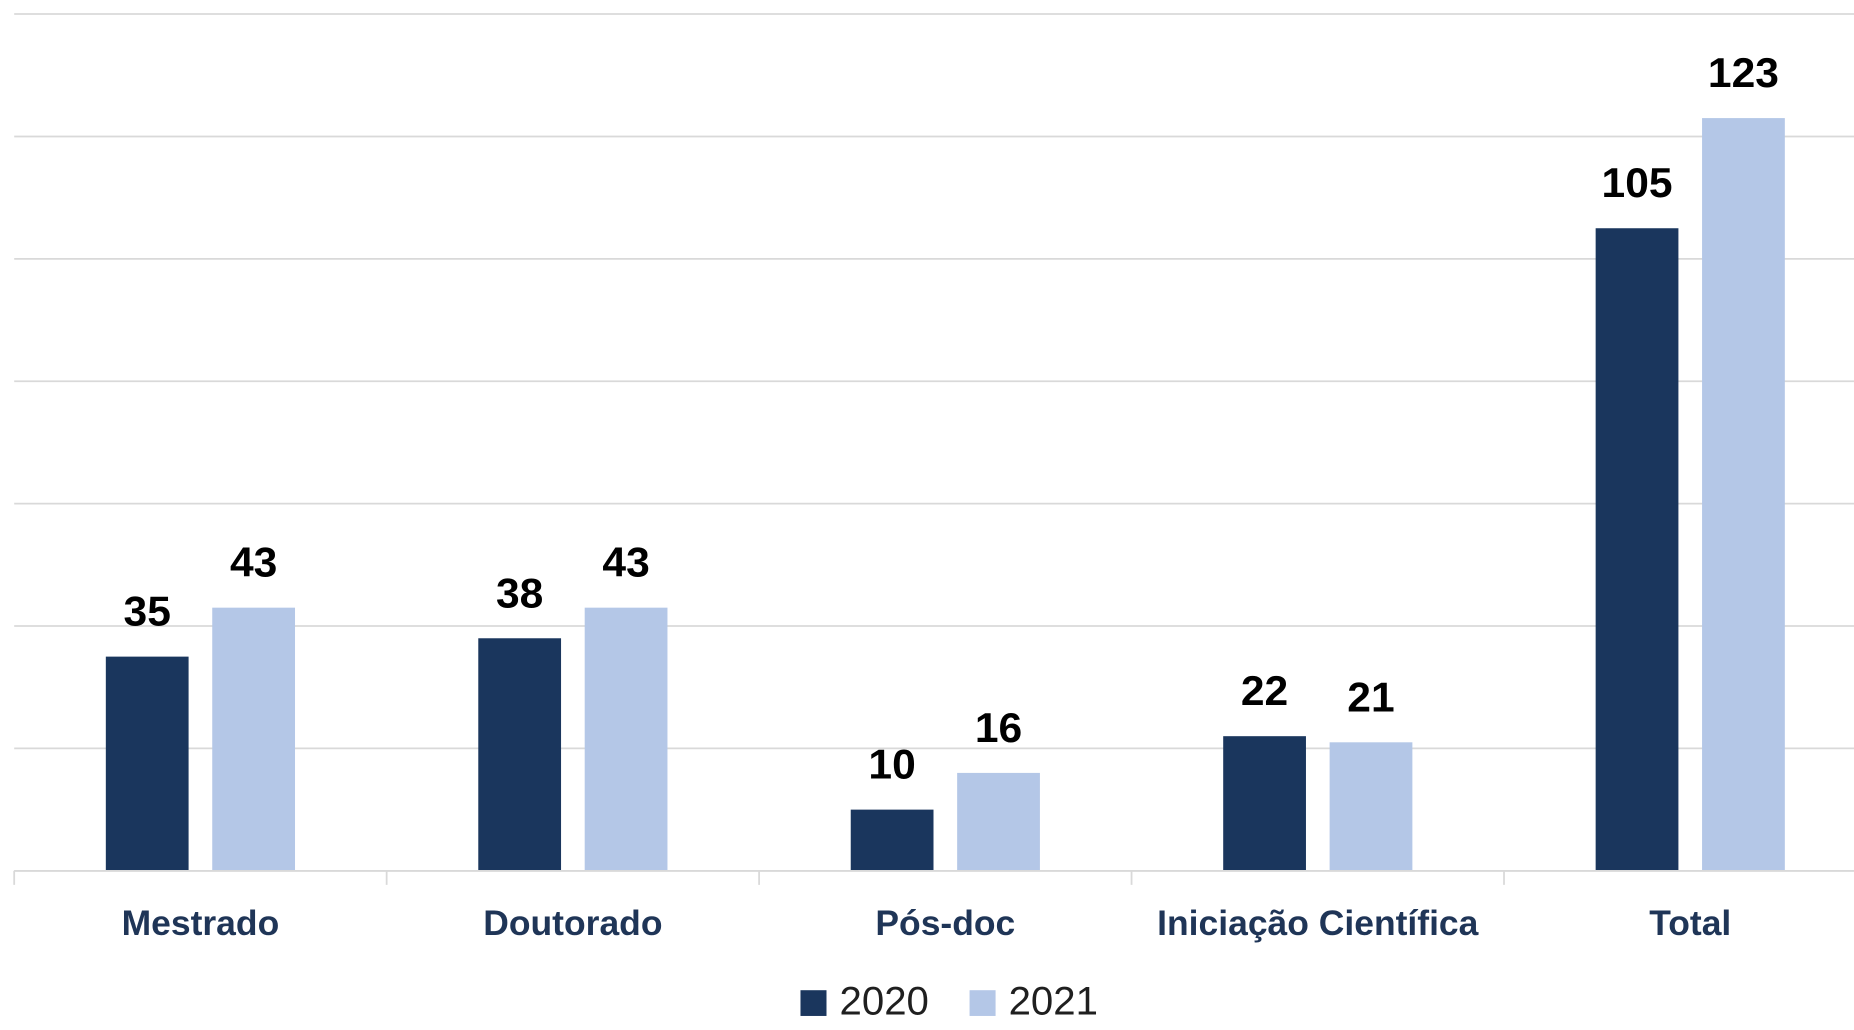 The height and width of the screenshot is (1030, 1854). Describe the element at coordinates (998, 727) in the screenshot. I see `data-label: 16` at that location.